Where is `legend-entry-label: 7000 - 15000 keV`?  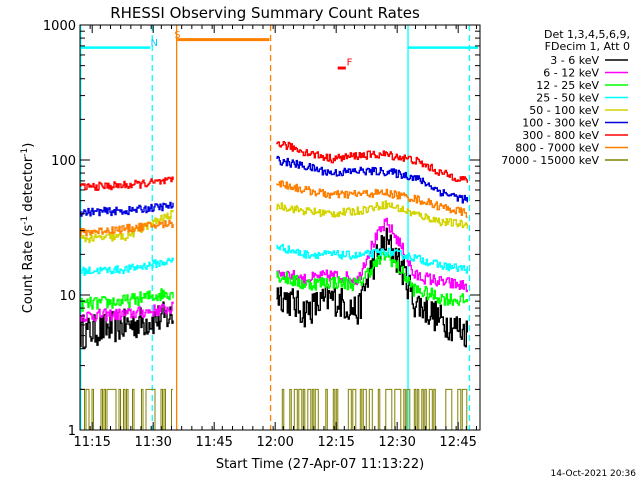 legend-entry-label: 7000 - 15000 keV is located at coordinates (550, 160).